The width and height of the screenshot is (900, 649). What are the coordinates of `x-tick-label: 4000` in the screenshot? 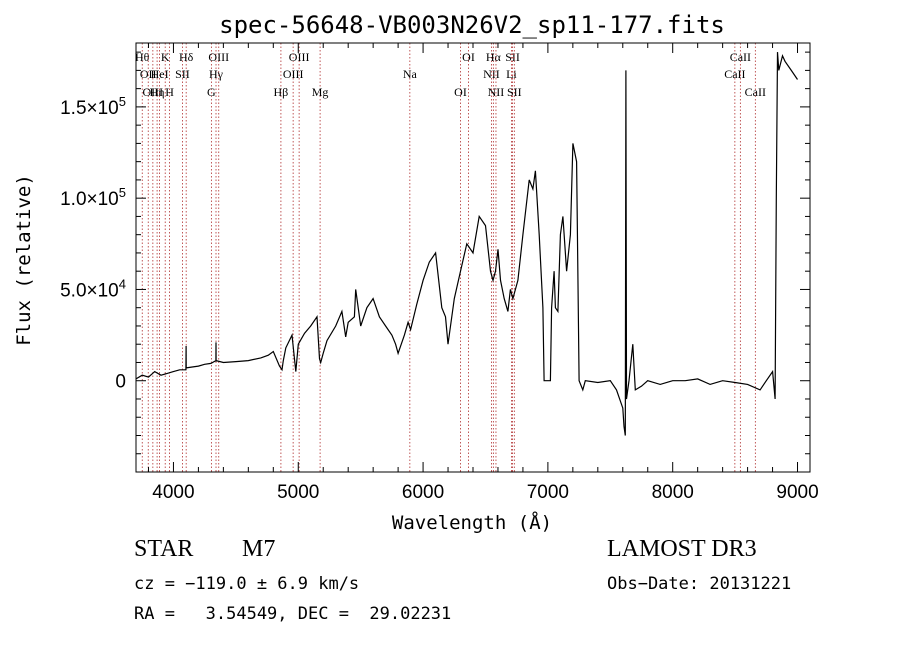 It's located at (173, 492).